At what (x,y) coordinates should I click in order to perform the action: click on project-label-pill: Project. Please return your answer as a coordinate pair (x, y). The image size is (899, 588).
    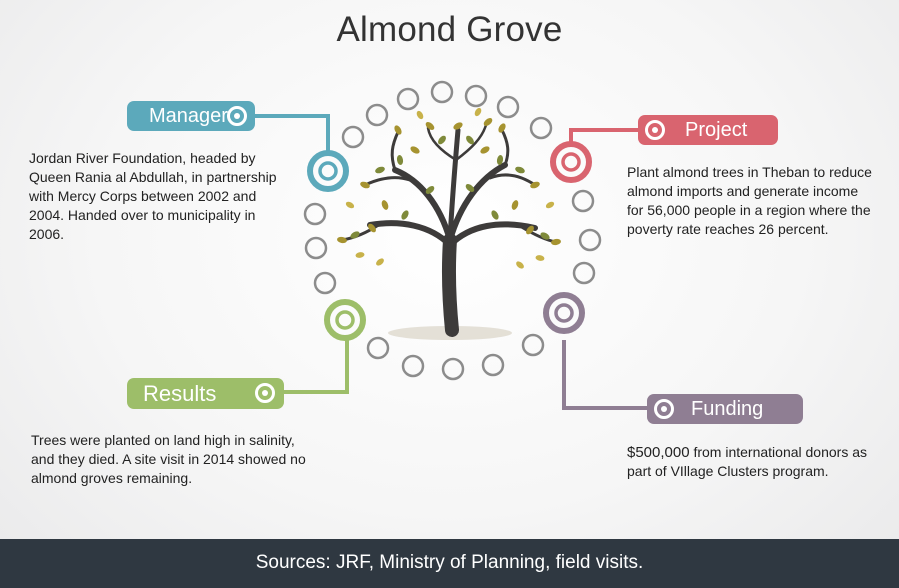
    Looking at the image, I should click on (708, 130).